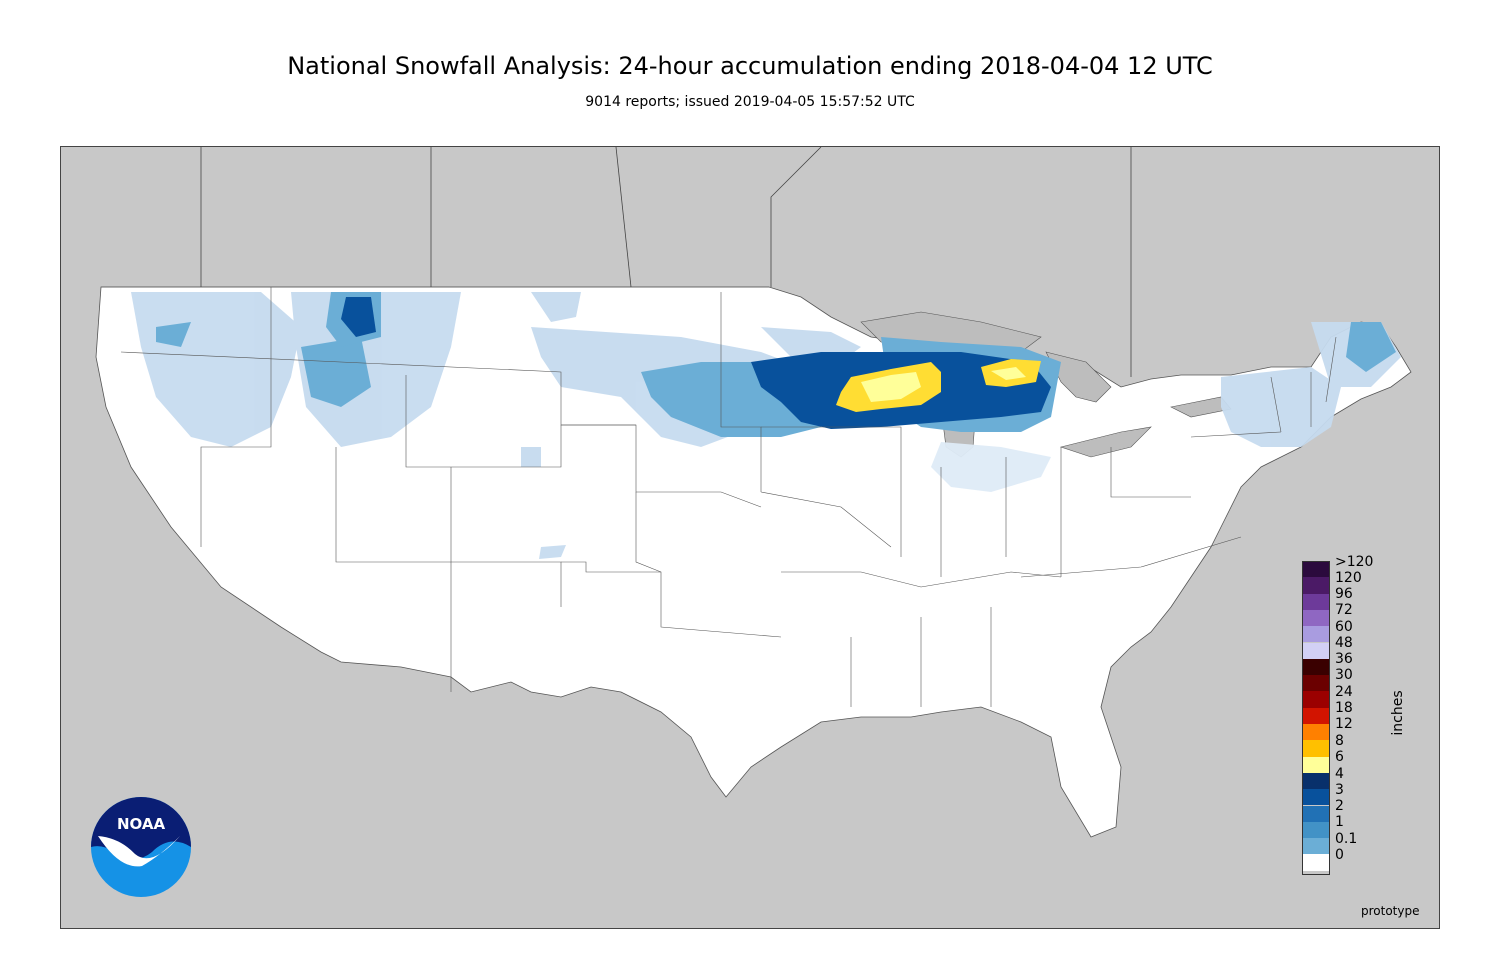 Image resolution: width=1500 pixels, height=978 pixels. What do you see at coordinates (1344, 659) in the screenshot?
I see `legend-label: 36` at bounding box center [1344, 659].